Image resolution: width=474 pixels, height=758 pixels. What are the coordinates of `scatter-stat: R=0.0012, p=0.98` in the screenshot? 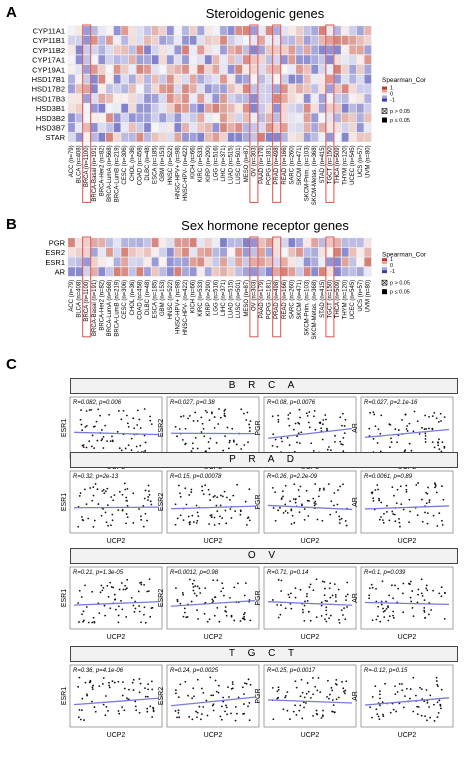 It's located at (194, 573).